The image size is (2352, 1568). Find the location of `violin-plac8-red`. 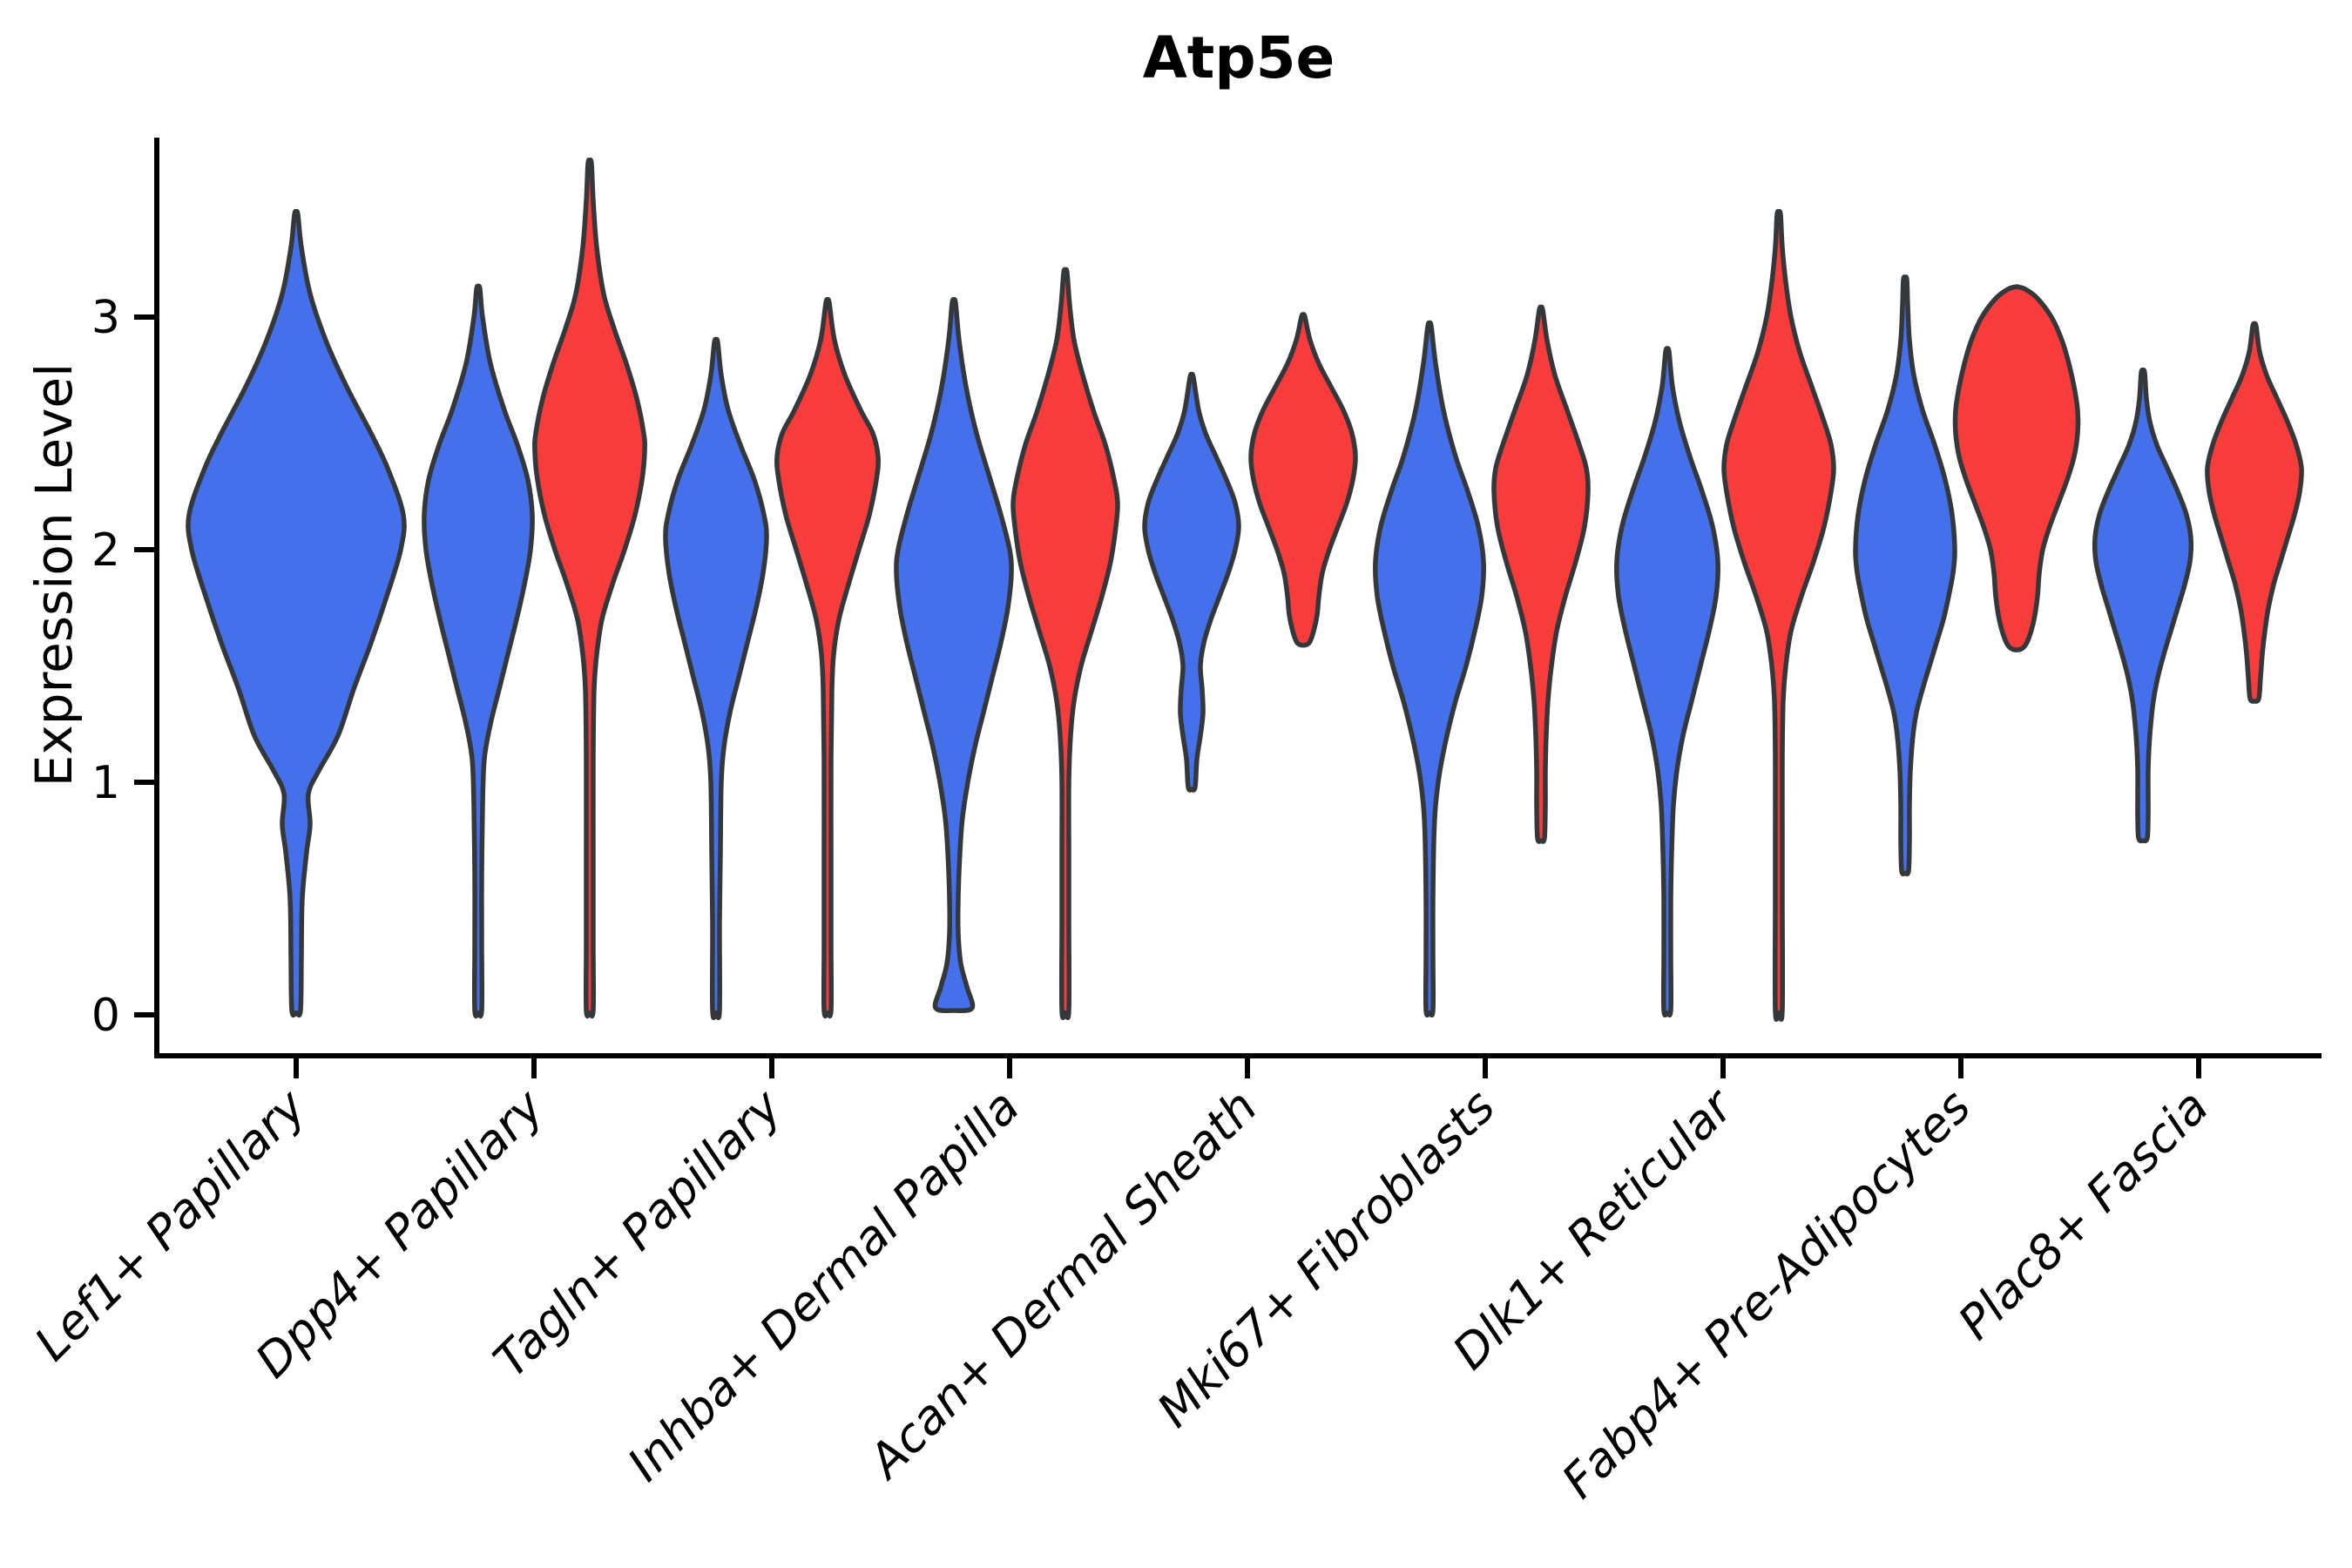

violin-plac8-red is located at coordinates (2254, 512).